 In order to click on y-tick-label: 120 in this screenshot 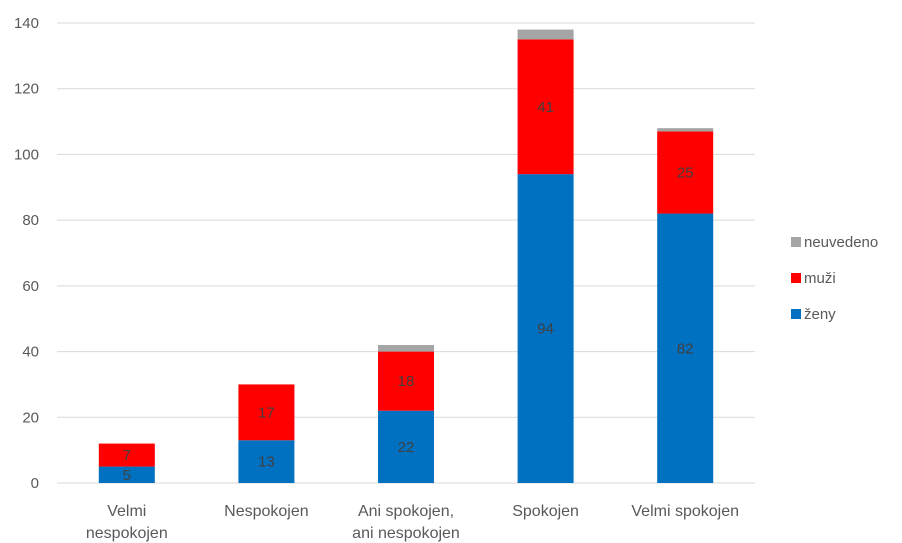, I will do `click(26, 89)`.